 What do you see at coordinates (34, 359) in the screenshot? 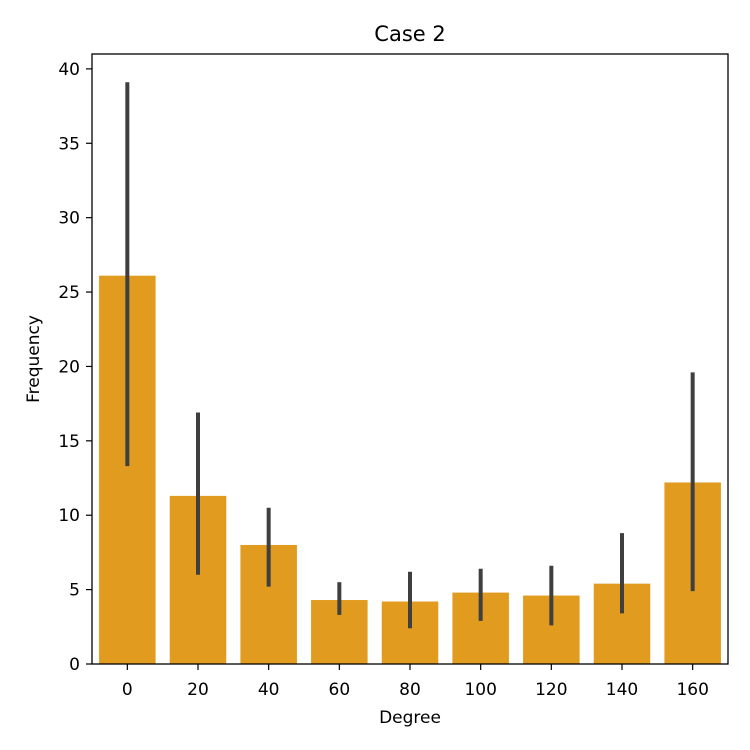
I see `y-axis-label: Frequency` at bounding box center [34, 359].